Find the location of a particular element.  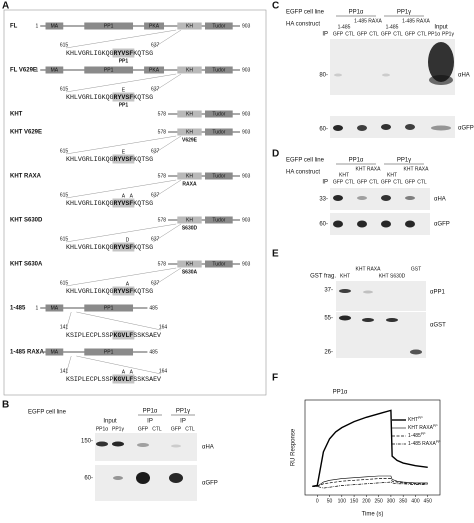

x-tick-label: 0 is located at coordinates (317, 501).